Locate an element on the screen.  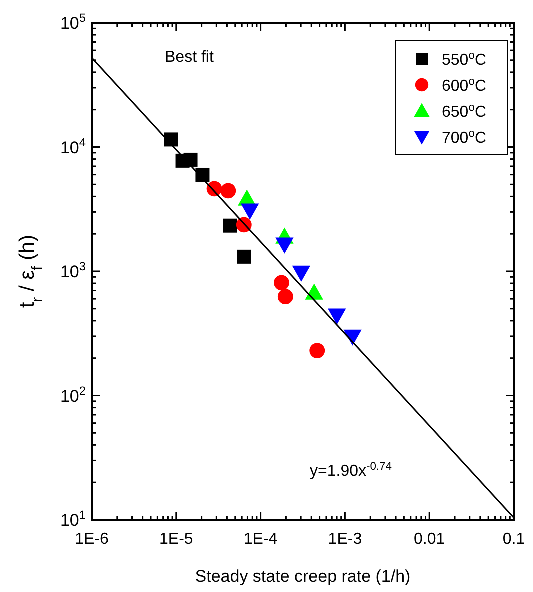
y-tick-label: 10$^{4}$ is located at coordinates (73, 146).